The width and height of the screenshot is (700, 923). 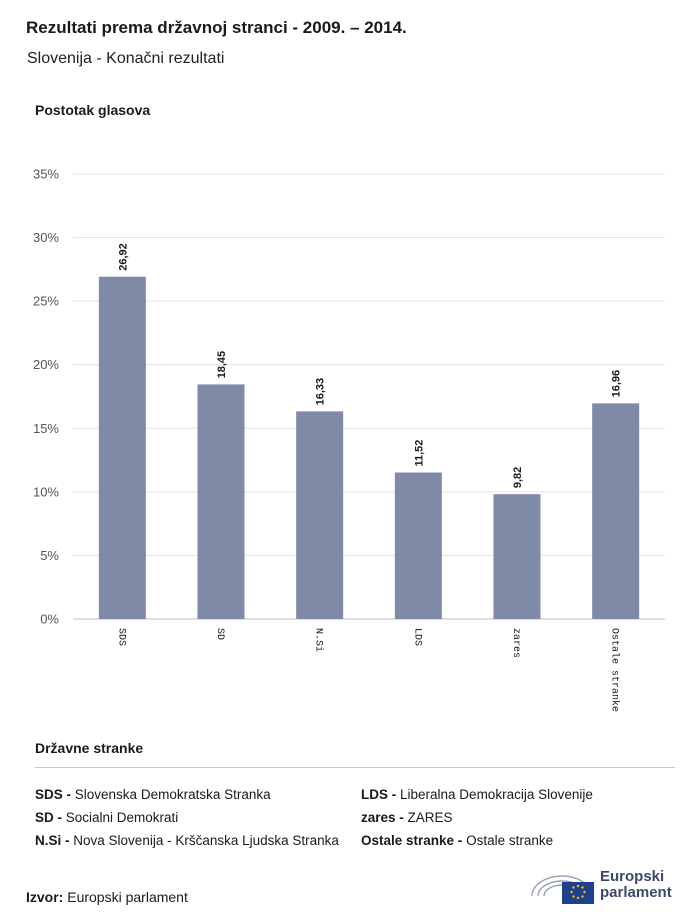 I want to click on legend-name: Socialni Demokrati, so click(x=122, y=817).